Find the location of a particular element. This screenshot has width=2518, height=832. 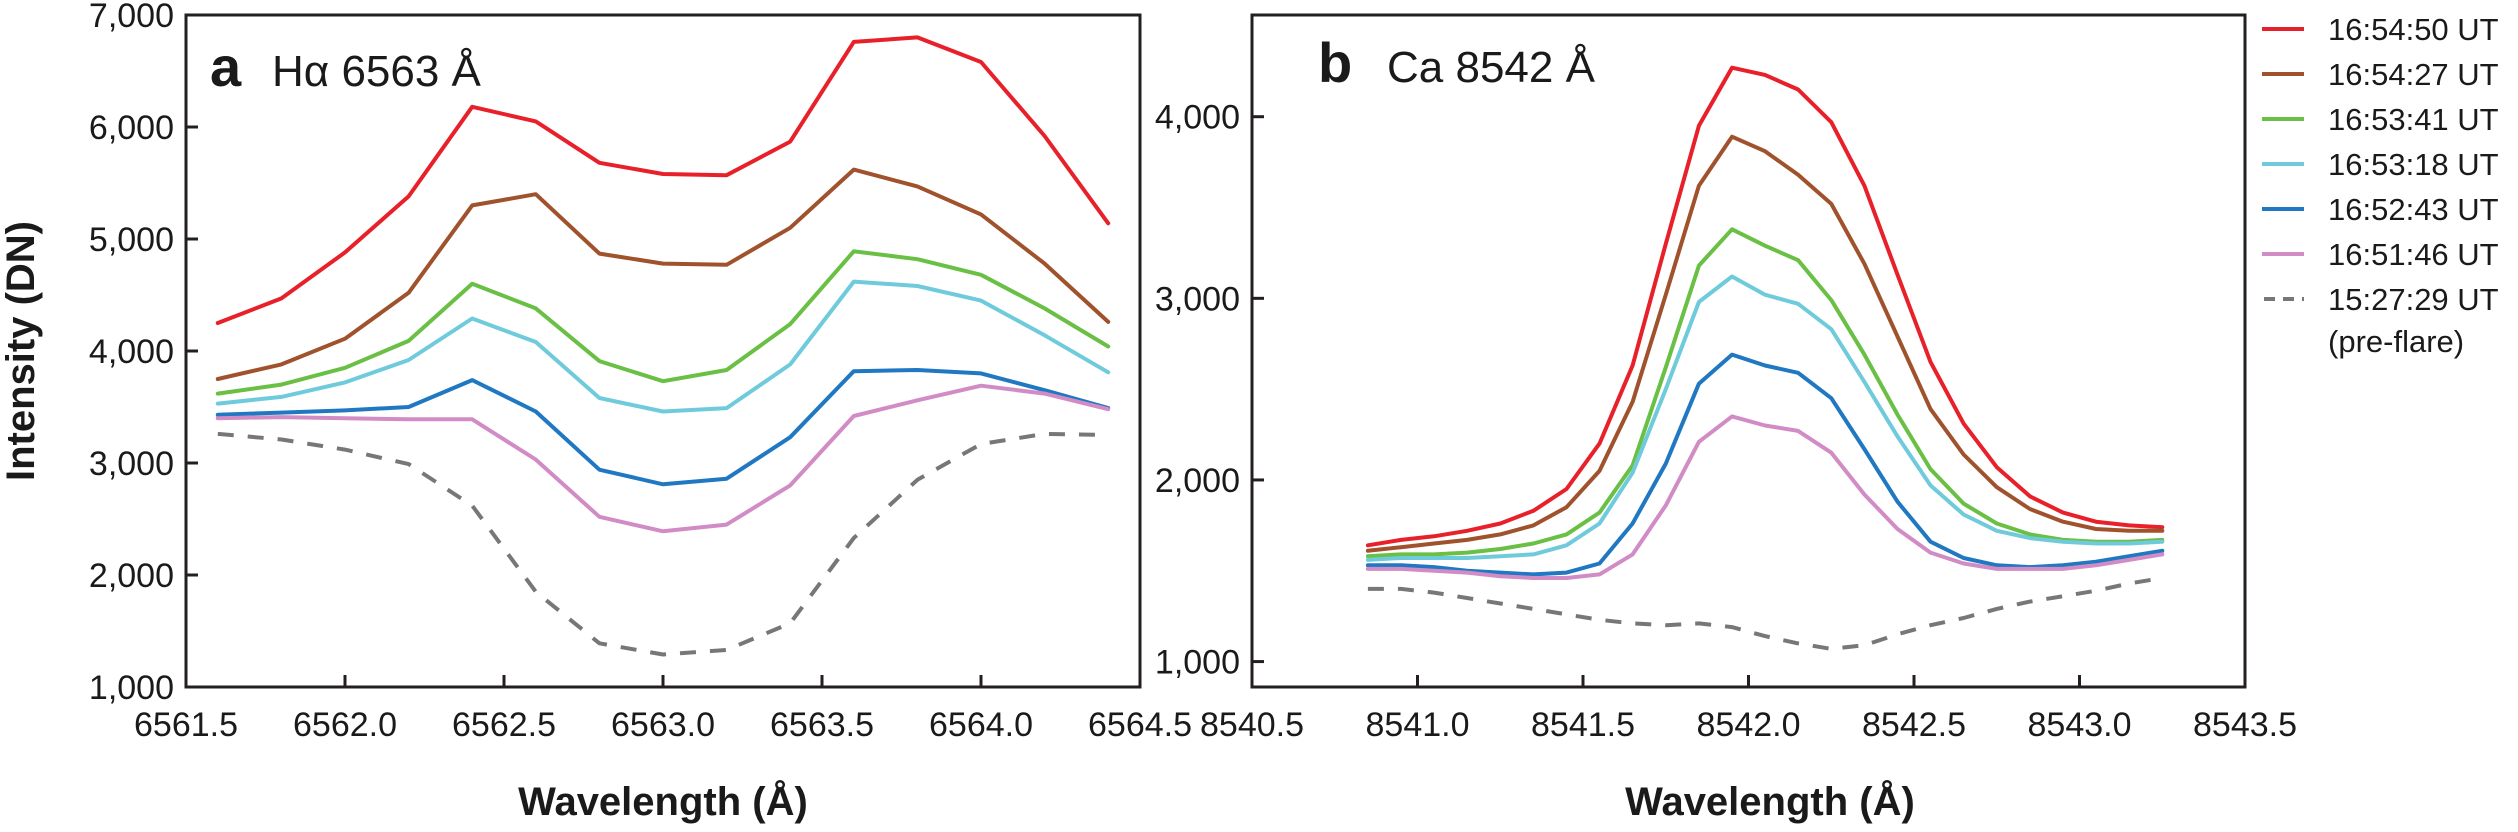

legend-label: 16:54:50 UT is located at coordinates (2413, 29).